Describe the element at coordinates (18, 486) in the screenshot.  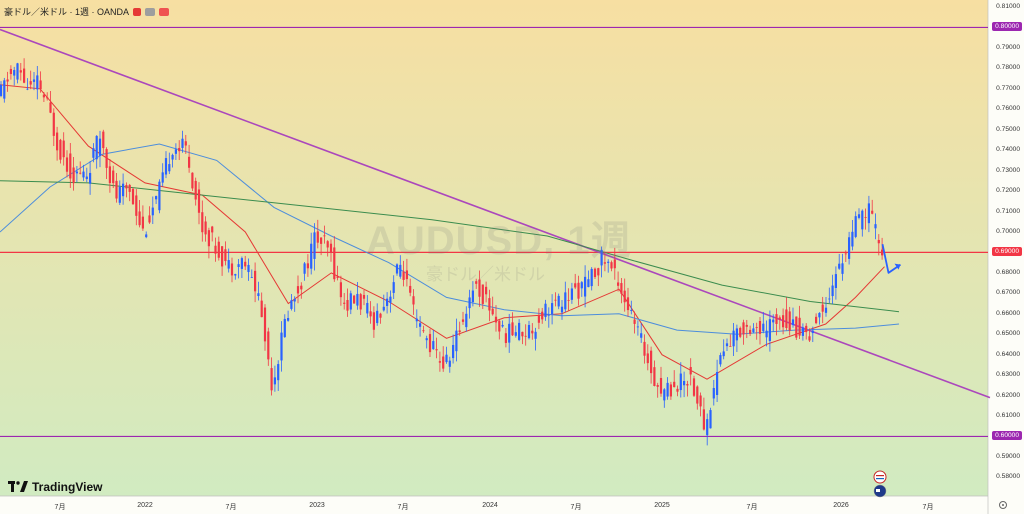
I see `tradingview-logo-icon` at that location.